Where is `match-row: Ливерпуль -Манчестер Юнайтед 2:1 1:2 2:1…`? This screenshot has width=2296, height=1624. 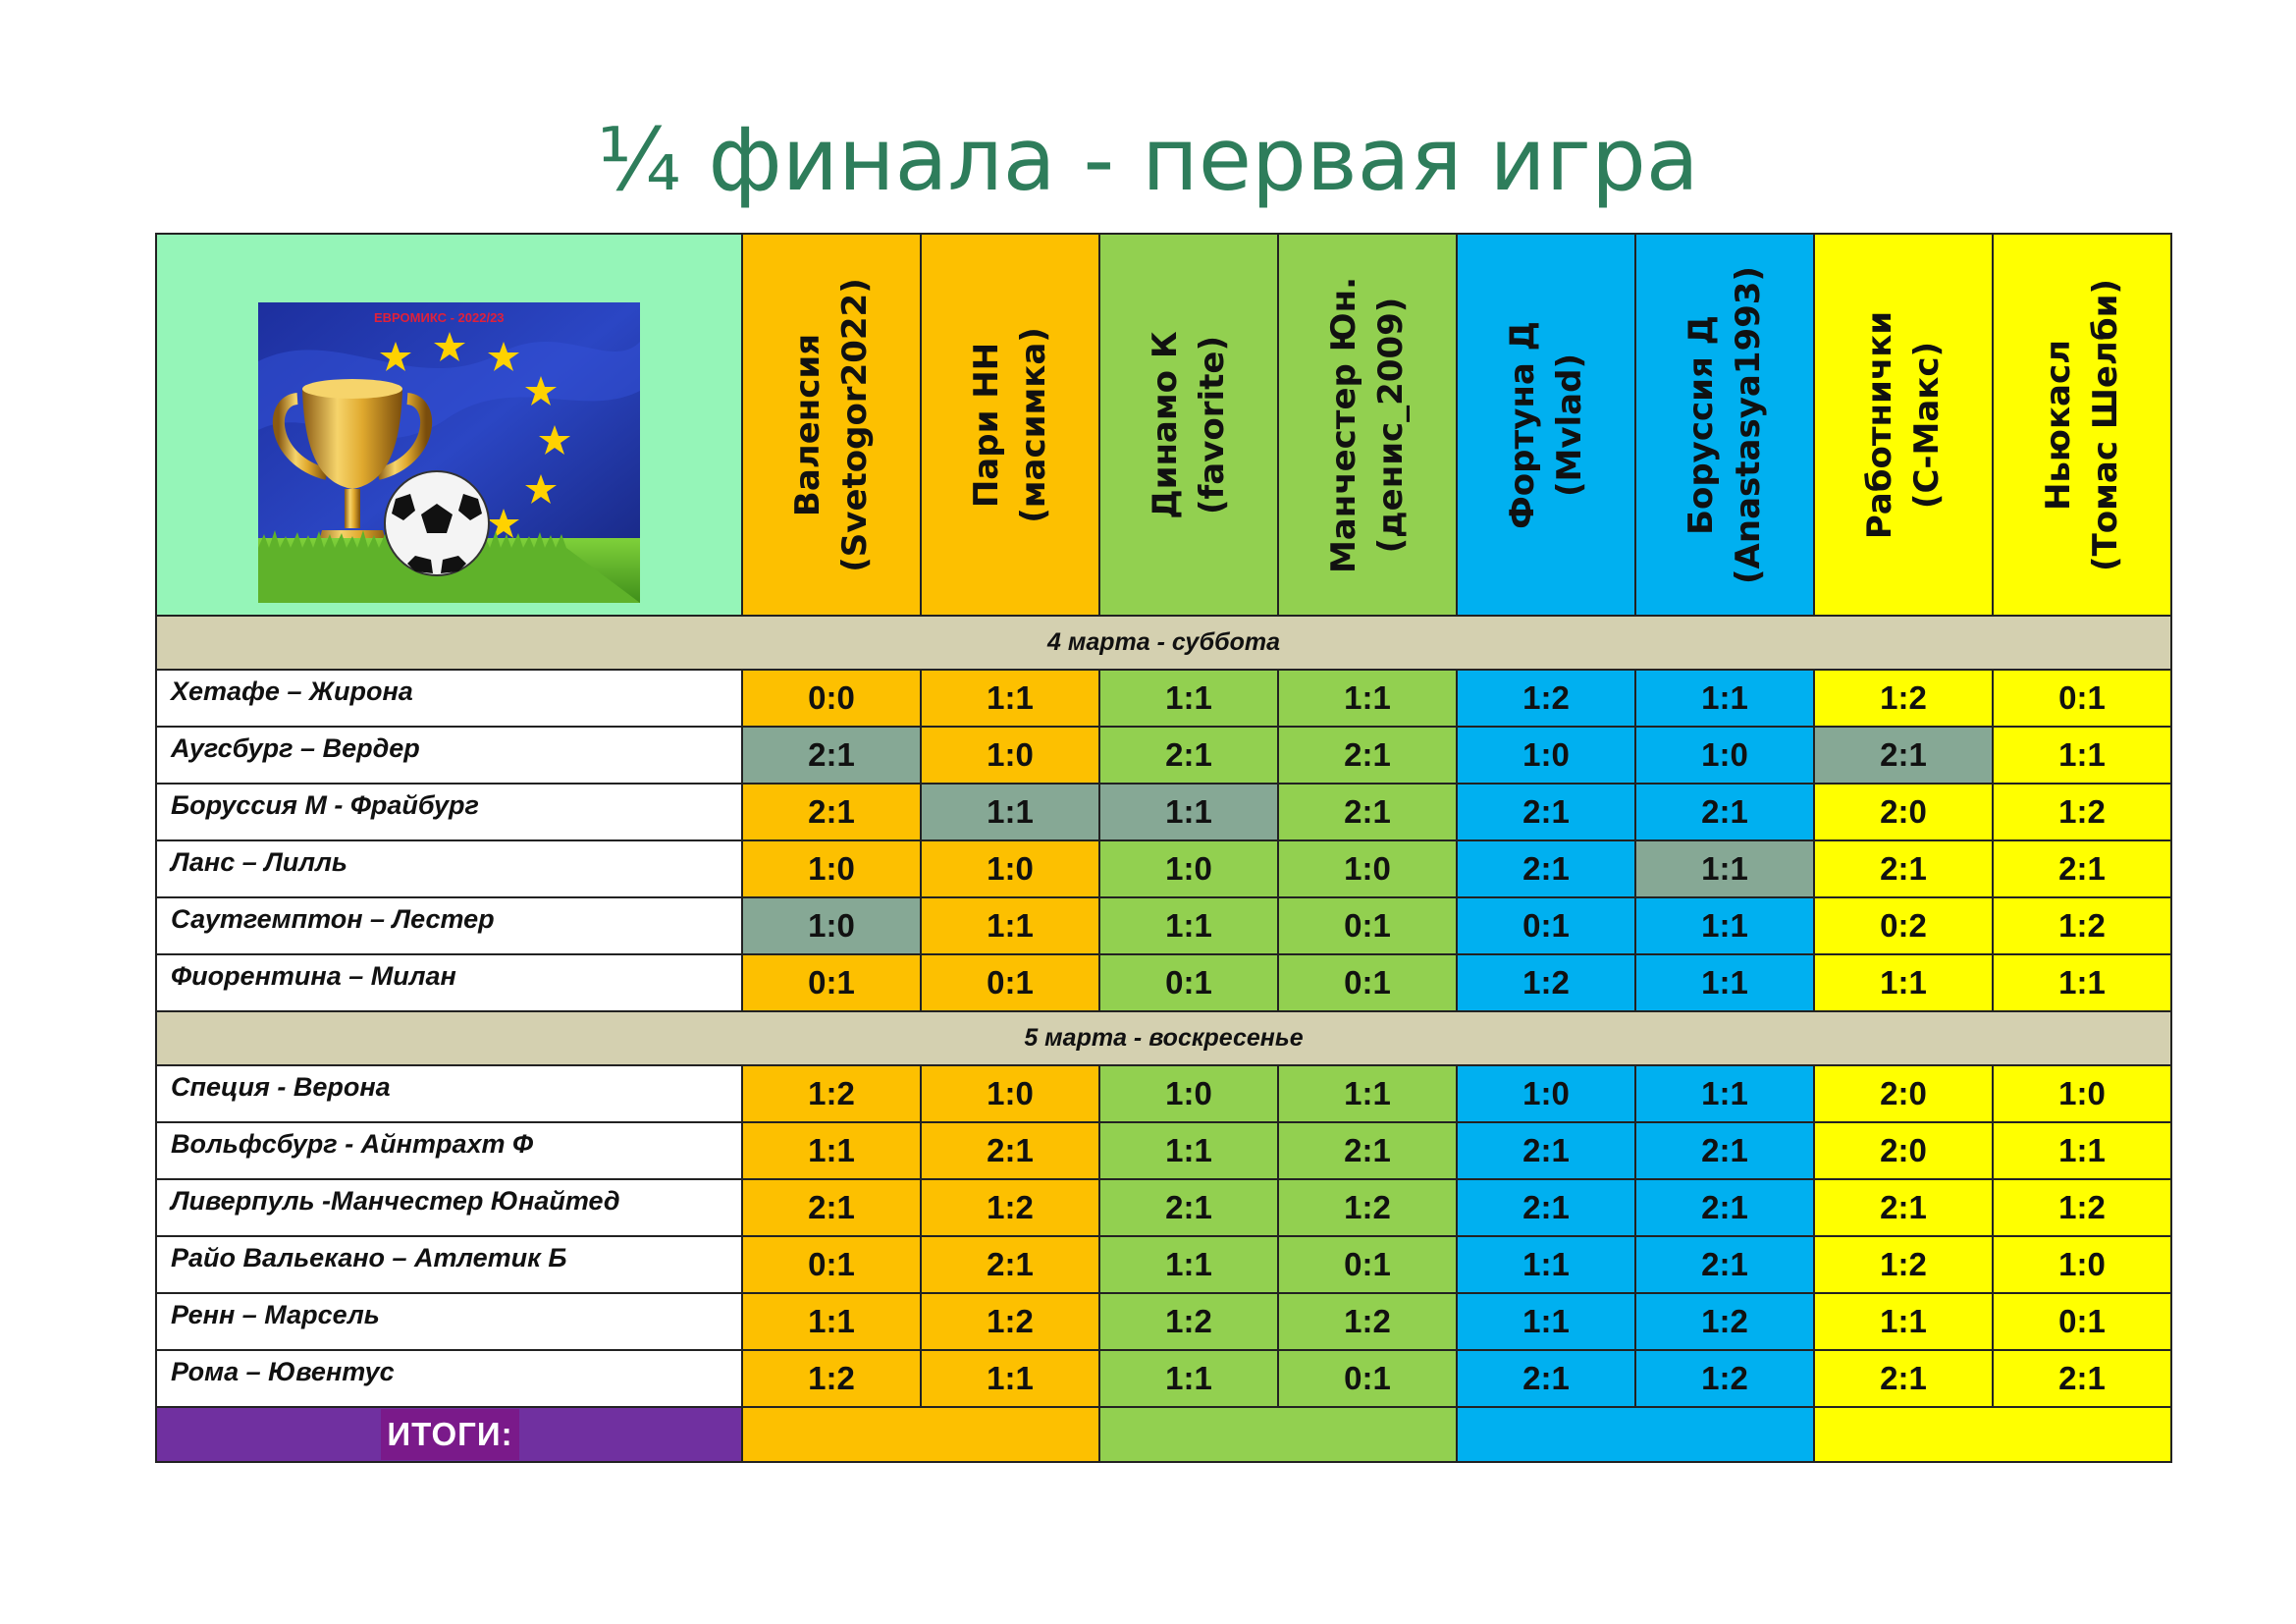
match-row: Ливерпуль -Манчестер Юнайтед 2:1 1:2 2:1… is located at coordinates (1163, 1207).